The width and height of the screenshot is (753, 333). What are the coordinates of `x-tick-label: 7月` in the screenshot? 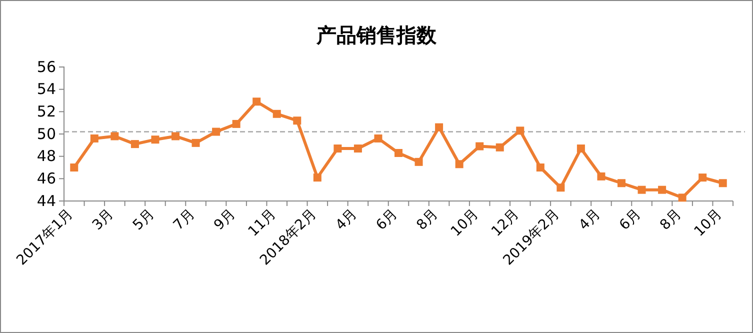 It's located at (184, 220).